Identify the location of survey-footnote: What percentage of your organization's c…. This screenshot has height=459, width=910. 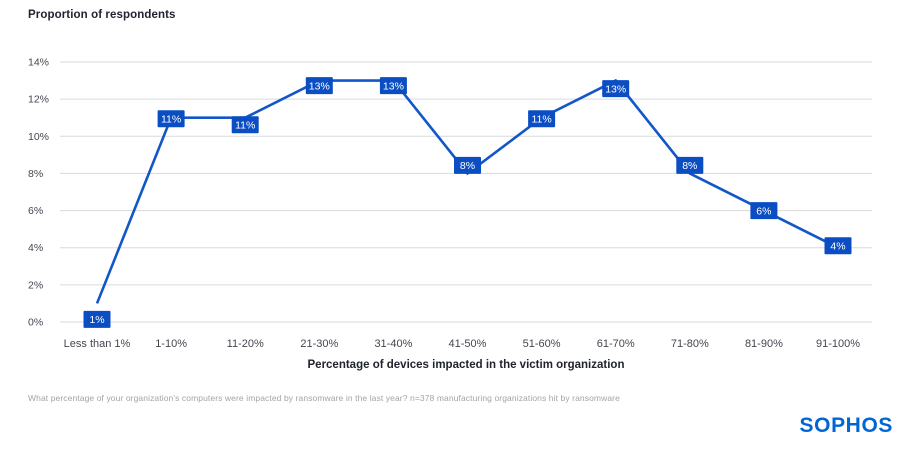
(324, 398).